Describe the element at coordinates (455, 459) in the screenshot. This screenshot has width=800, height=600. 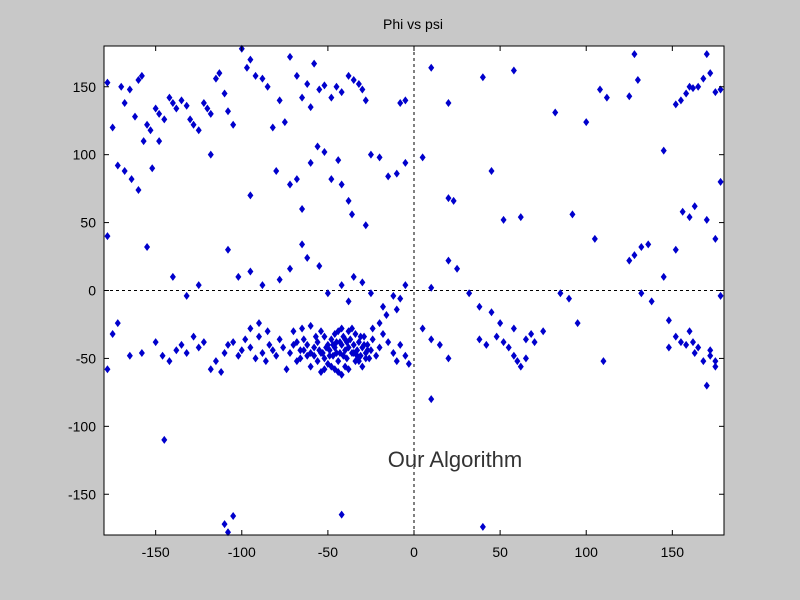
I see `annotation-text: Our Algorithm` at that location.